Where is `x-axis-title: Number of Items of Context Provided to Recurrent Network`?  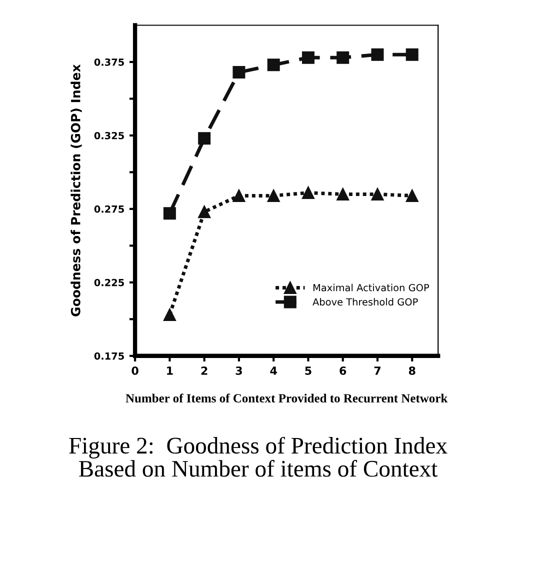 x-axis-title: Number of Items of Context Provided to Recurrent Network is located at coordinates (287, 398).